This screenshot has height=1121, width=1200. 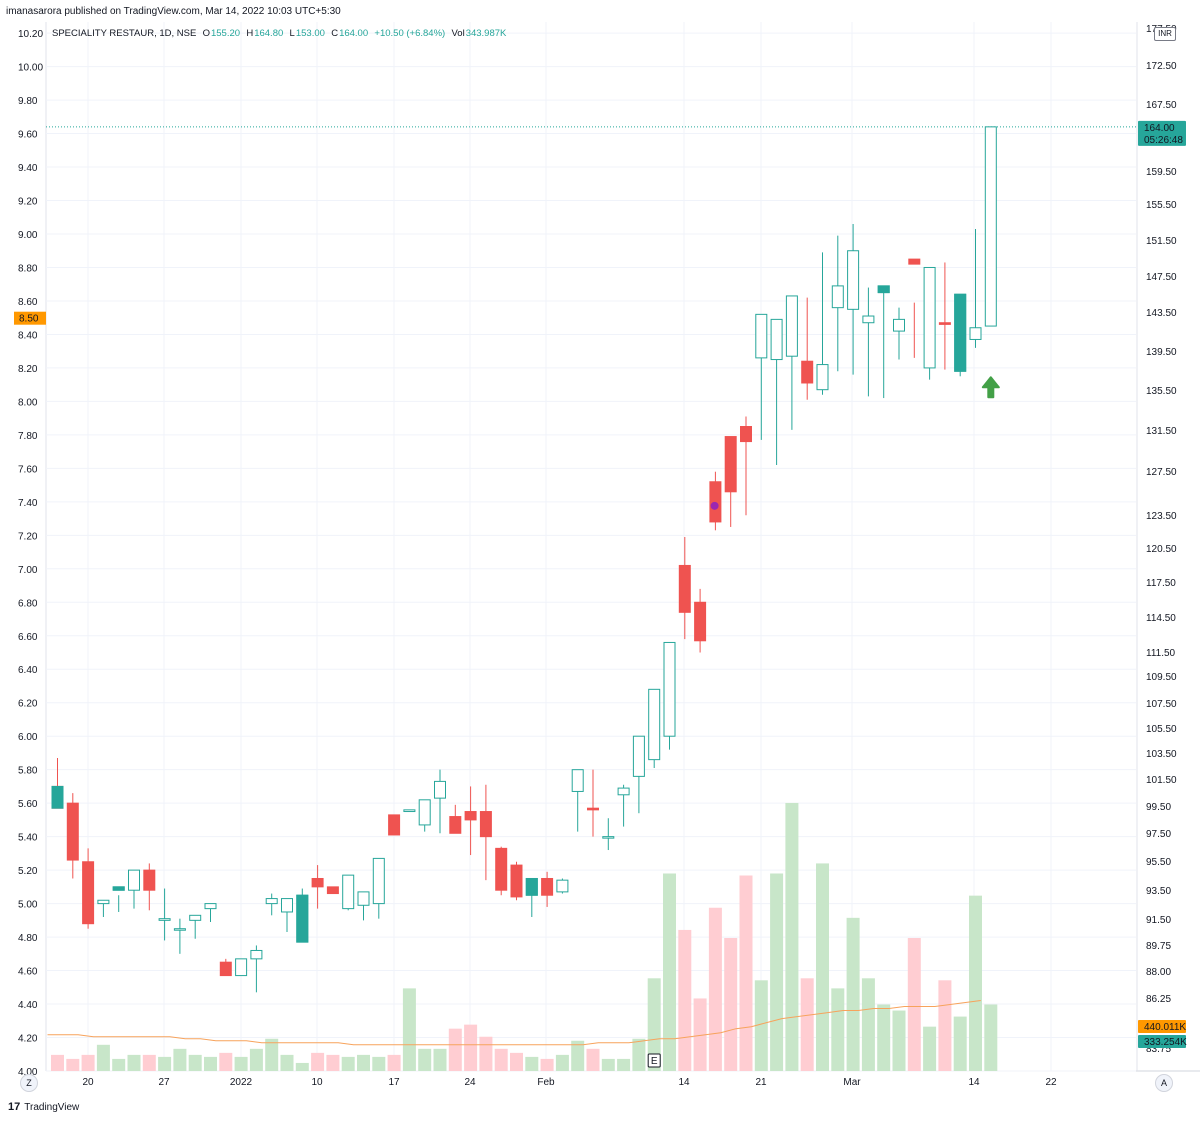 I want to click on legend-change: +10.50 (+6.84%), so click(x=410, y=33).